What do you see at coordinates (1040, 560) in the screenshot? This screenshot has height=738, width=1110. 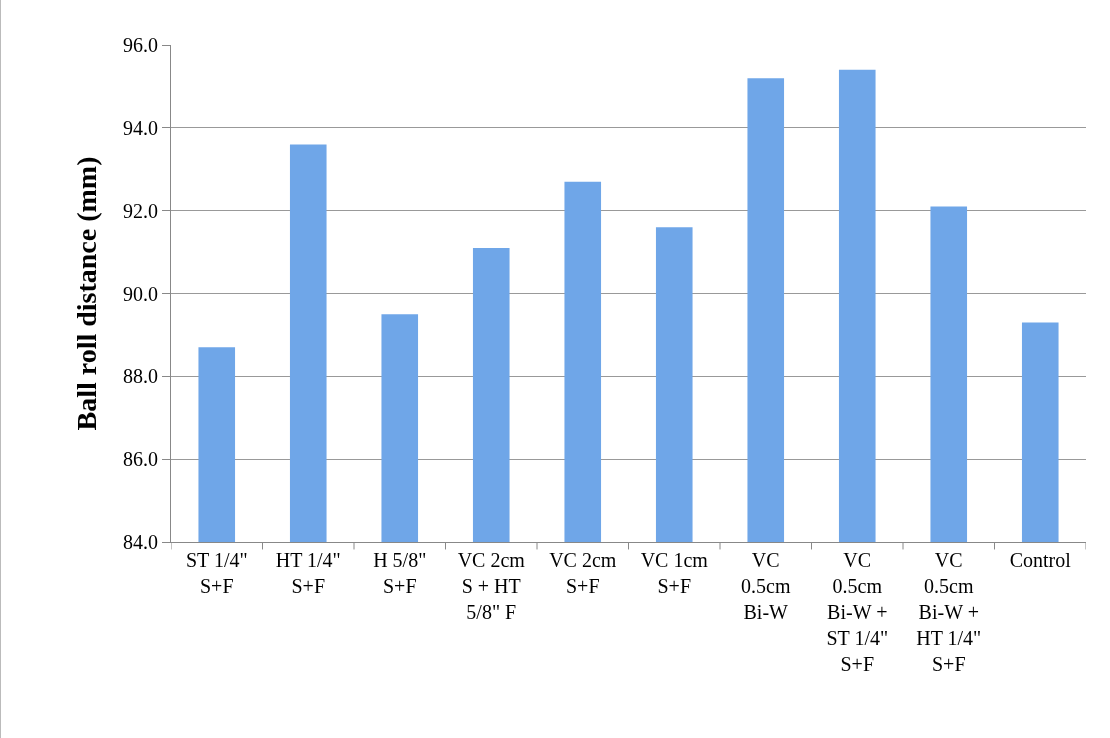 I see `x-tick-label: Control` at bounding box center [1040, 560].